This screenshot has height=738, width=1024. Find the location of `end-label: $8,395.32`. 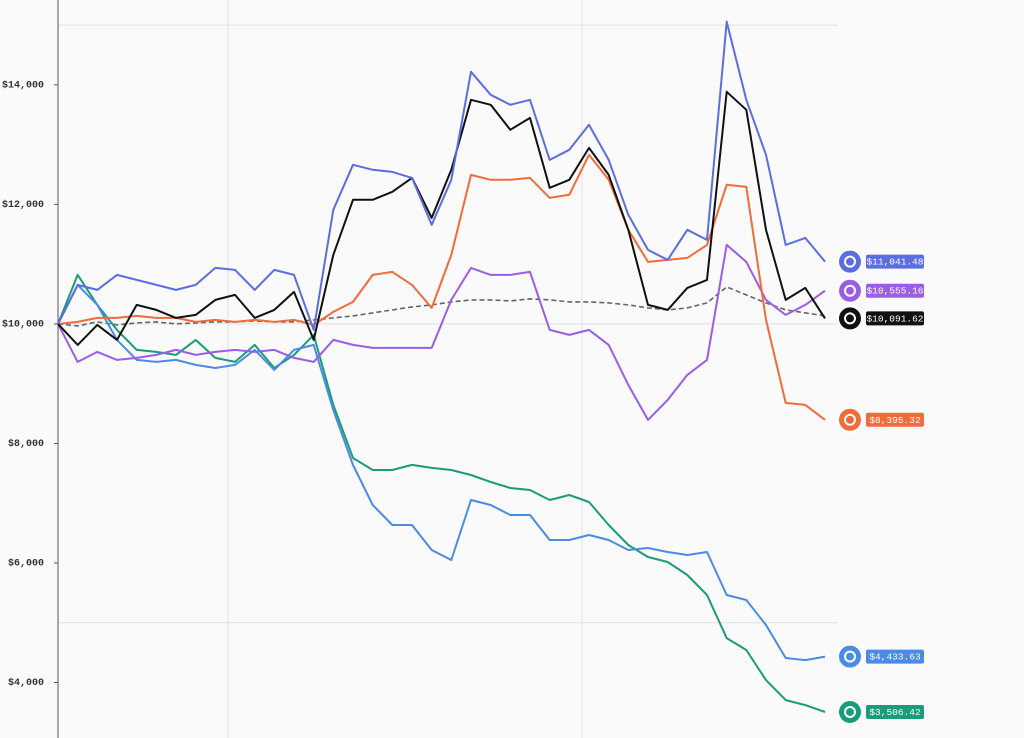

end-label: $8,395.32 is located at coordinates (880, 419).